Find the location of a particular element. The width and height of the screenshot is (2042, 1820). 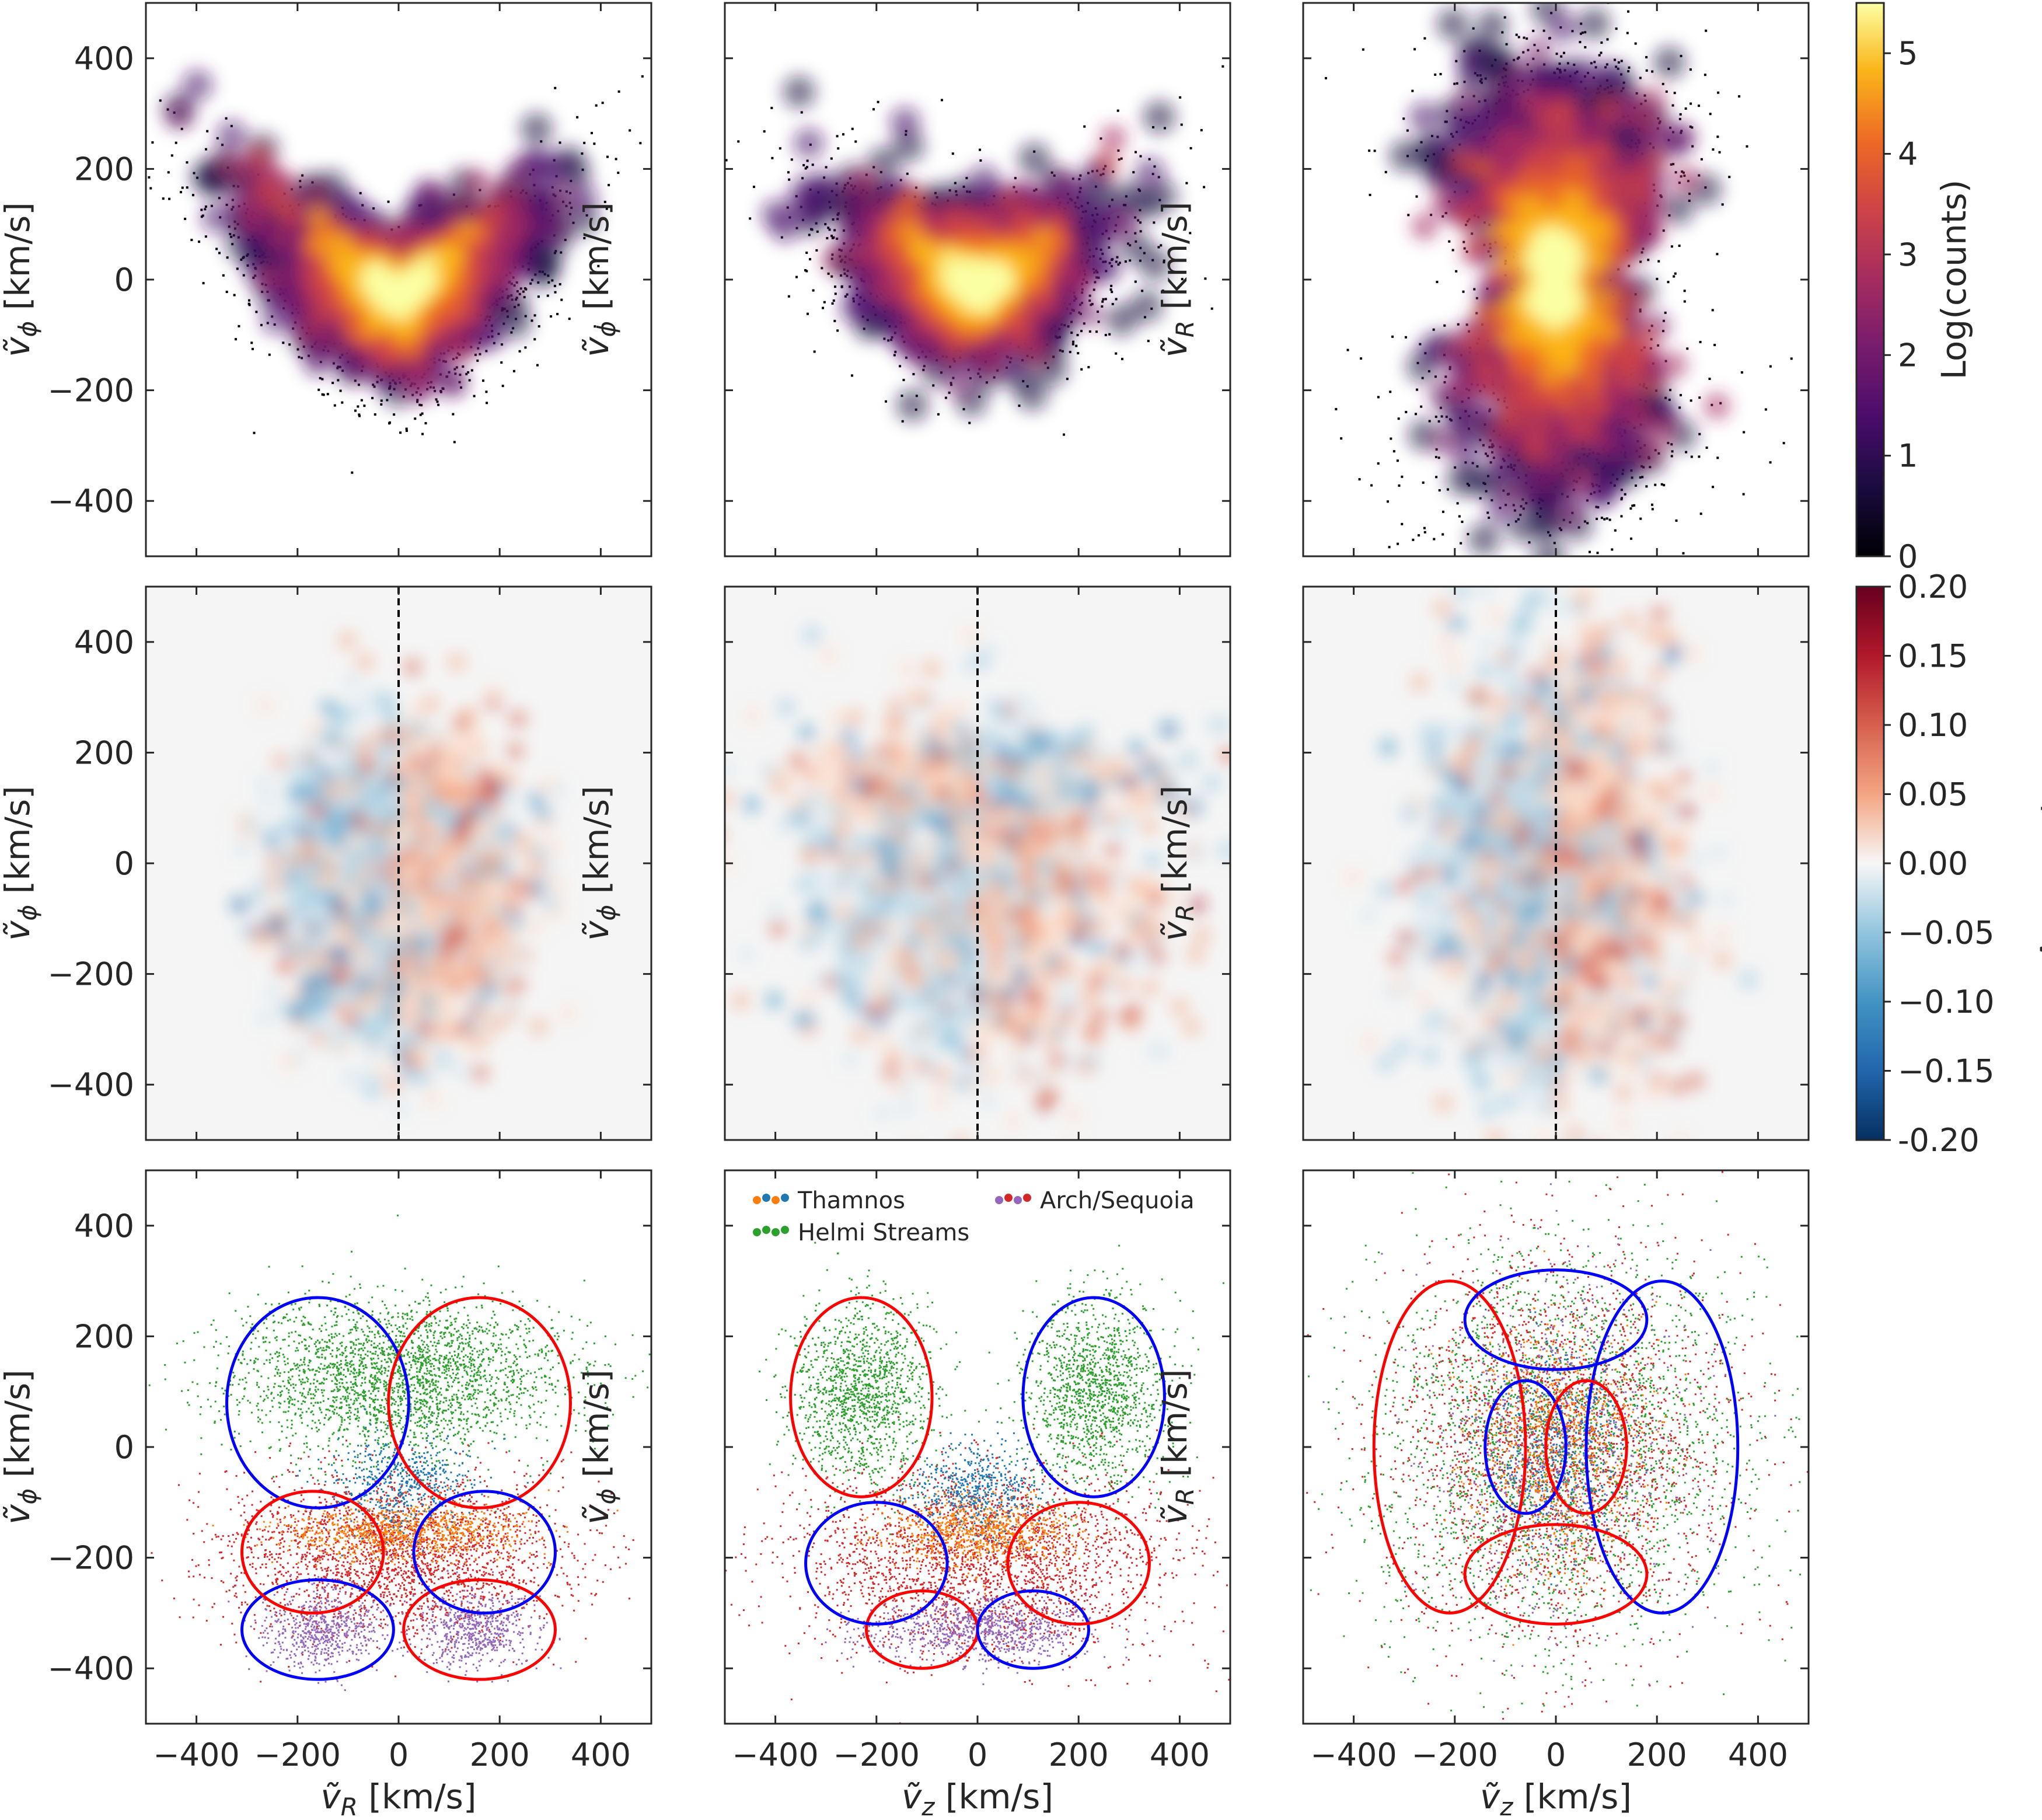

colorbar-tick-label: 2 is located at coordinates (1908, 355).